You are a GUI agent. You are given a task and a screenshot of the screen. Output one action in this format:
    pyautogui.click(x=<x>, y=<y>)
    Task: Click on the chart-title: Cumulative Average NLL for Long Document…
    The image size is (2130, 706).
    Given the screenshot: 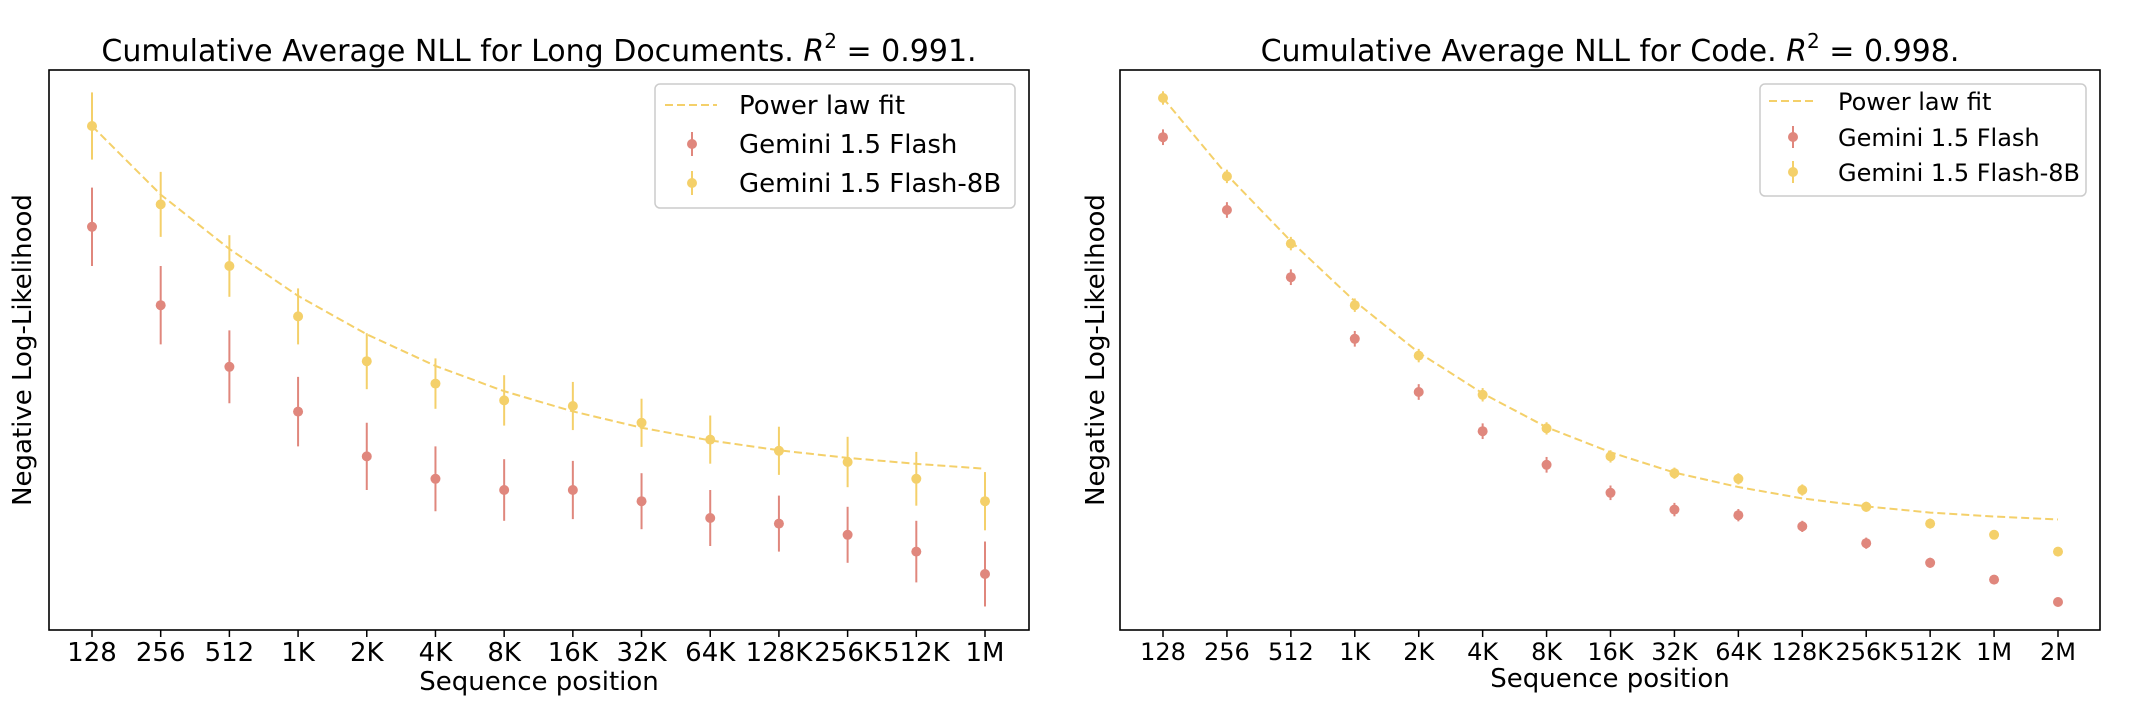 What is the action you would take?
    pyautogui.click(x=538, y=49)
    